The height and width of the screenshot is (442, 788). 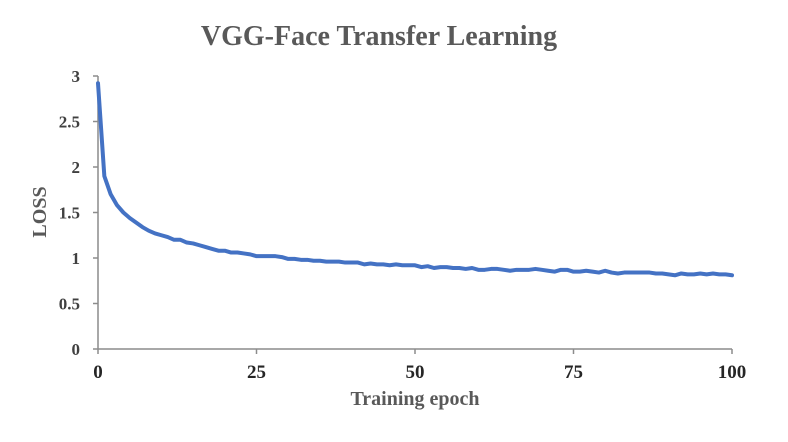 I want to click on y-tick-label: 0, so click(x=76, y=349).